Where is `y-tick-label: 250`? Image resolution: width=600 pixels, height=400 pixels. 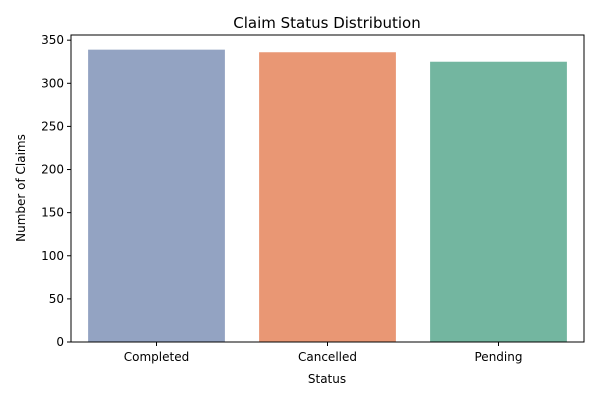 y-tick-label: 250 is located at coordinates (52, 126).